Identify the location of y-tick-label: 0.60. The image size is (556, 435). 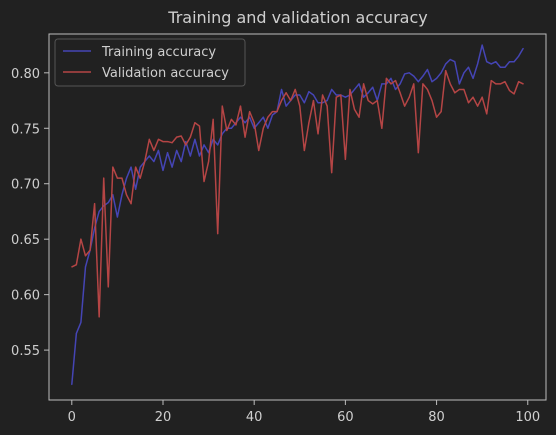
(25, 296).